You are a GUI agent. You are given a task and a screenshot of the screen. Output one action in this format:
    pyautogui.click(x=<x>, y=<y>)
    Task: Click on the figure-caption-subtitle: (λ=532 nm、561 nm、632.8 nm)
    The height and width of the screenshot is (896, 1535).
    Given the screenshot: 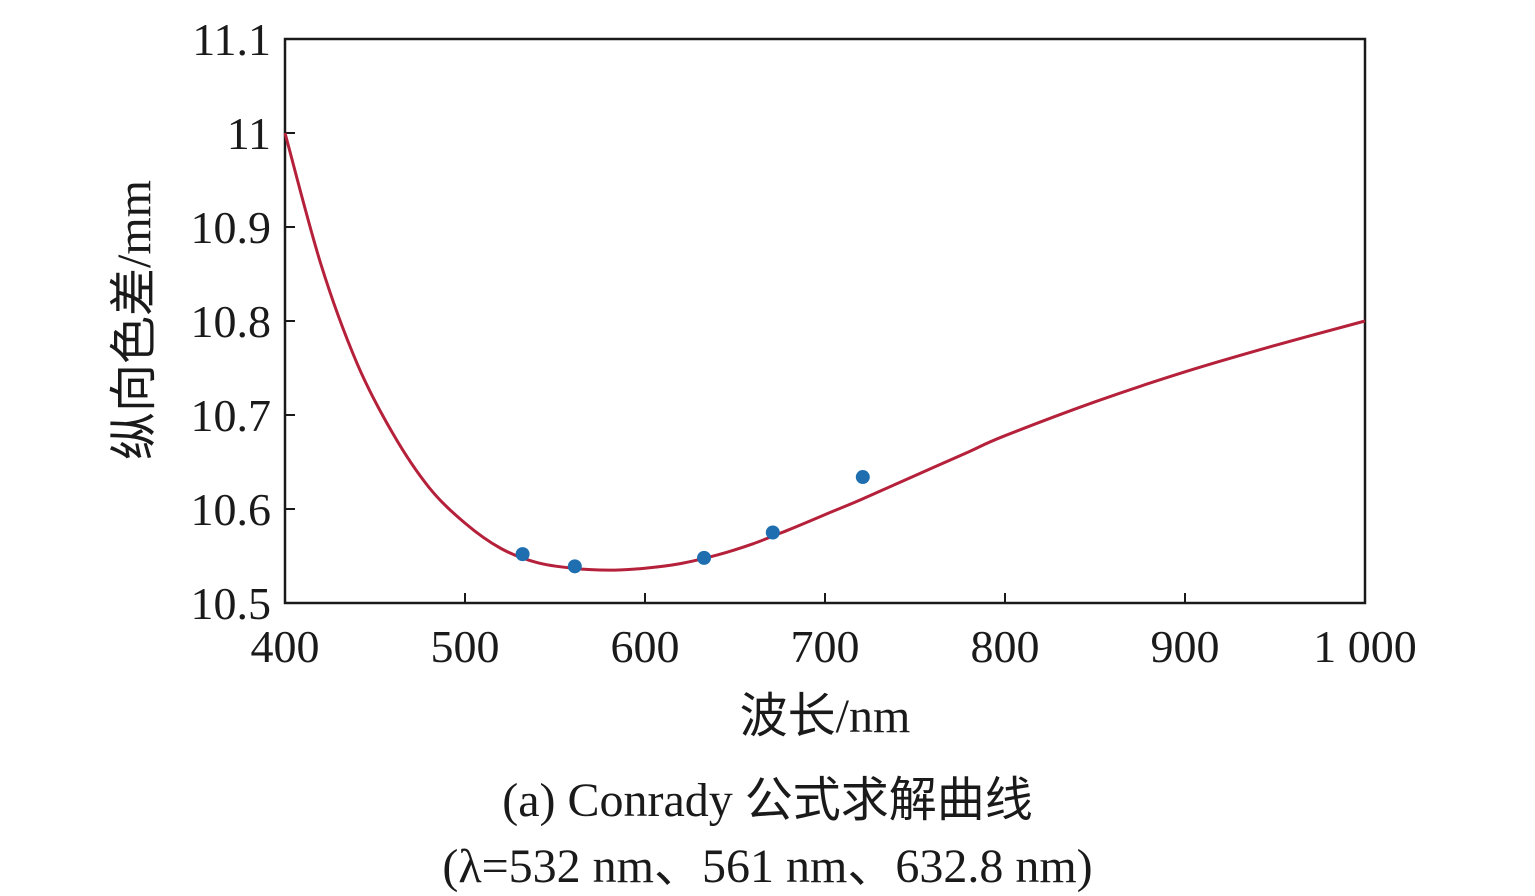 What is the action you would take?
    pyautogui.click(x=767, y=866)
    